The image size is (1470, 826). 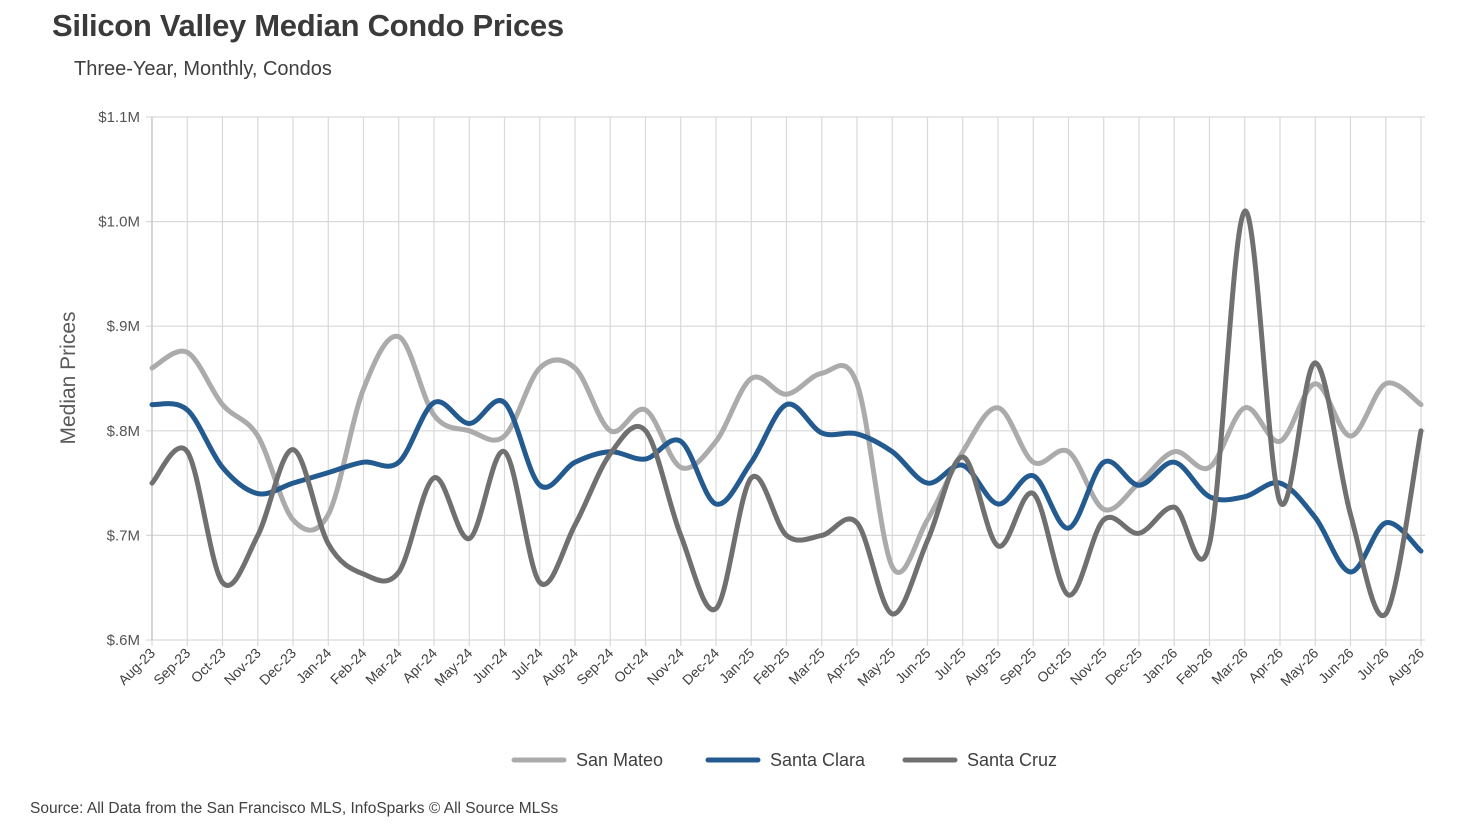 What do you see at coordinates (203, 69) in the screenshot?
I see `chart-subtitle: Three-Year, Monthly, Condos` at bounding box center [203, 69].